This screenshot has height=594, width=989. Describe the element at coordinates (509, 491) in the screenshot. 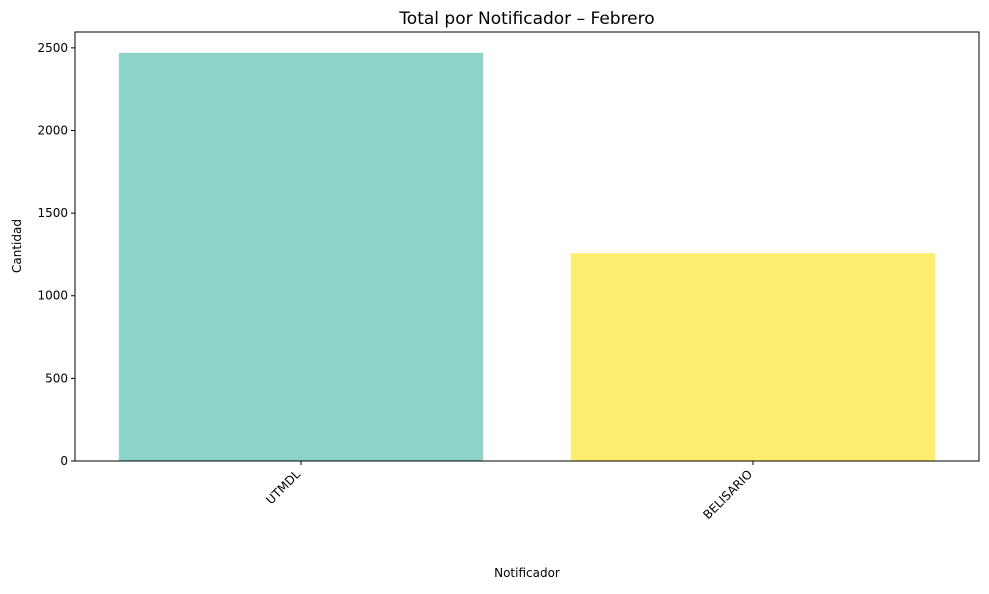

I see `x-axis: UTMDL BELISARIO` at that location.